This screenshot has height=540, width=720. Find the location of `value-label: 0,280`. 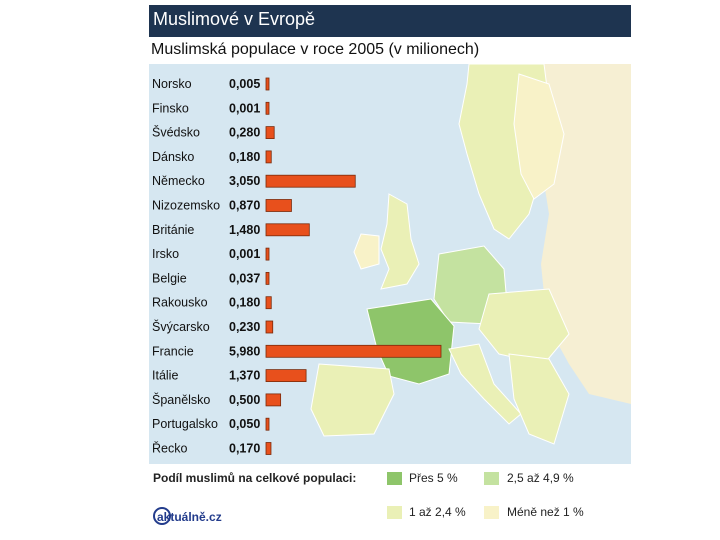

value-label: 0,280 is located at coordinates (244, 133).